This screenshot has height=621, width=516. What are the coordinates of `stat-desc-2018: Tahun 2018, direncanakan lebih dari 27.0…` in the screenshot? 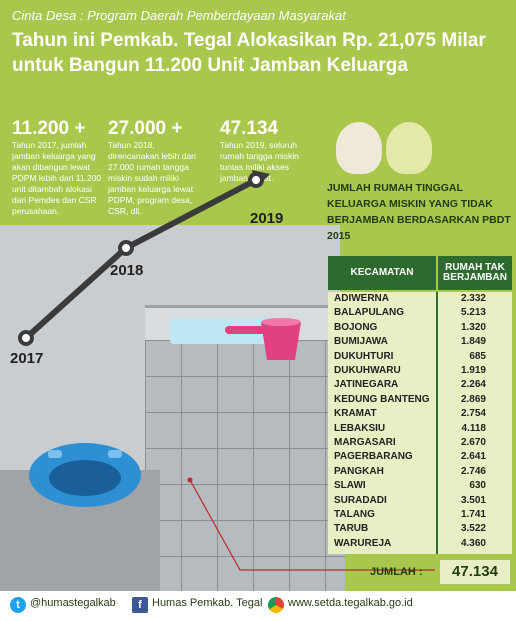 It's located at (152, 178).